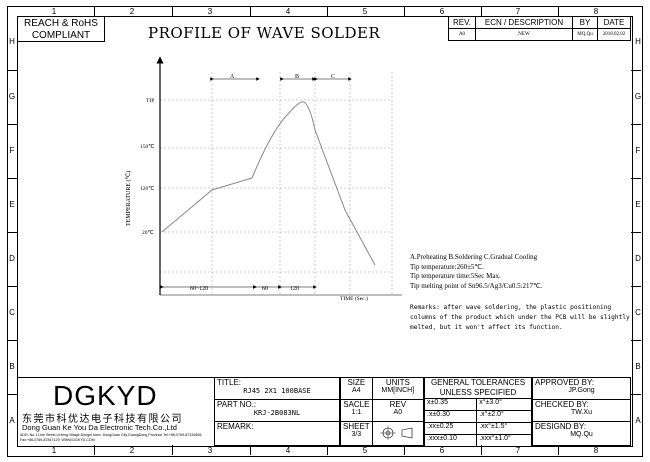  I want to click on projection-symbol-icon, so click(396, 432).